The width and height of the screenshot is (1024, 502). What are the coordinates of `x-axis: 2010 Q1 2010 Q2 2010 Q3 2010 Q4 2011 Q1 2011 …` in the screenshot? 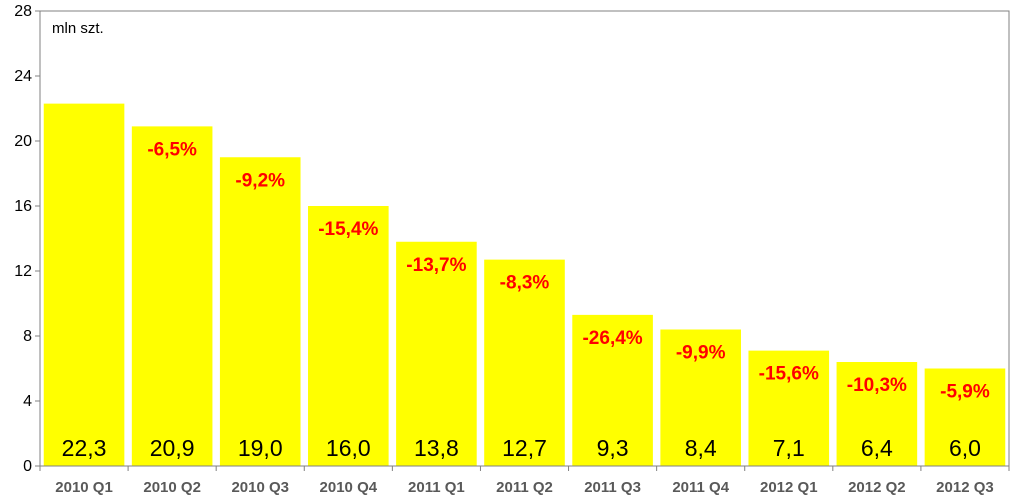 It's located at (522, 480).